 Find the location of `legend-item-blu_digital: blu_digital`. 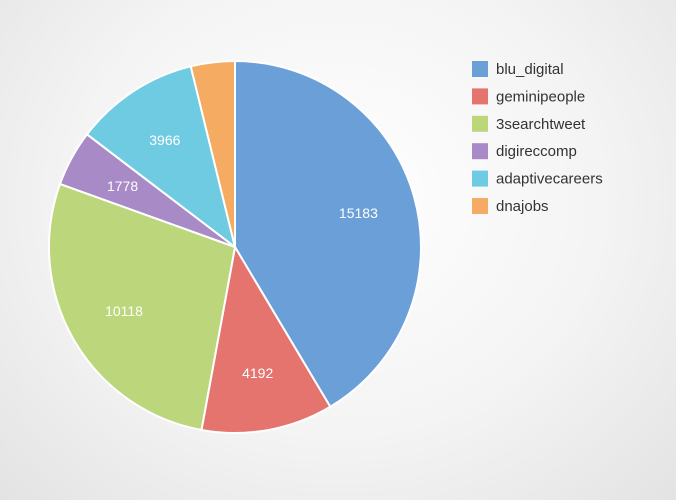

legend-item-blu_digital: blu_digital is located at coordinates (518, 69).